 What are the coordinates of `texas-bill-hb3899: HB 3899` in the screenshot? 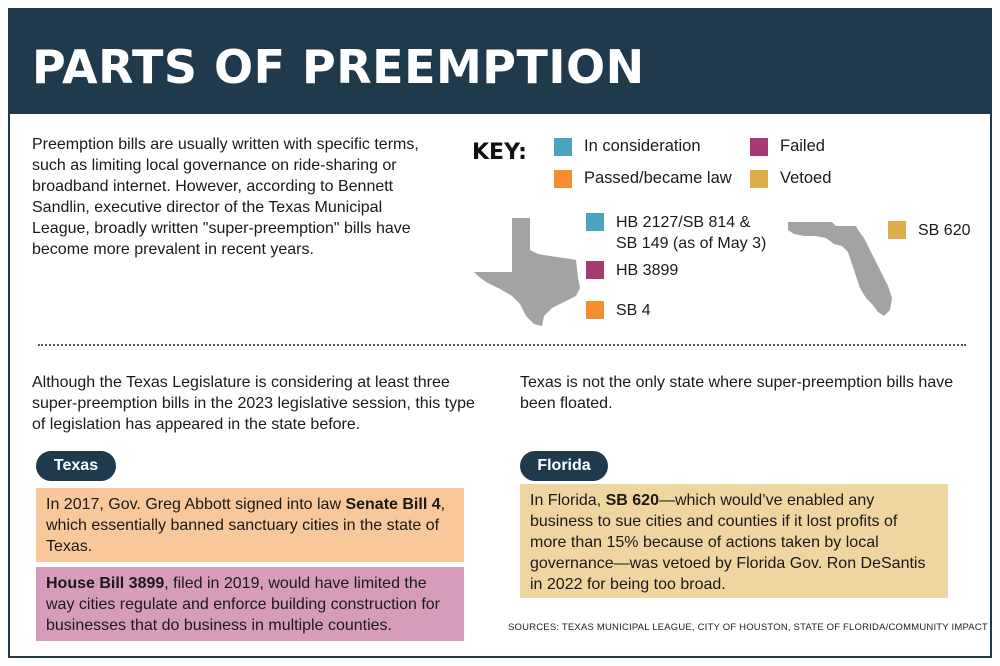 It's located at (632, 270).